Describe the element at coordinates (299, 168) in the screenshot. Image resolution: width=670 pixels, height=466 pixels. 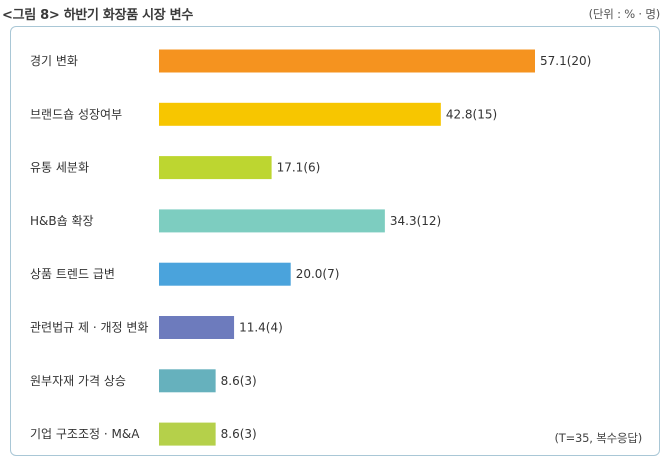
I see `data-label: 17.1(6)` at that location.